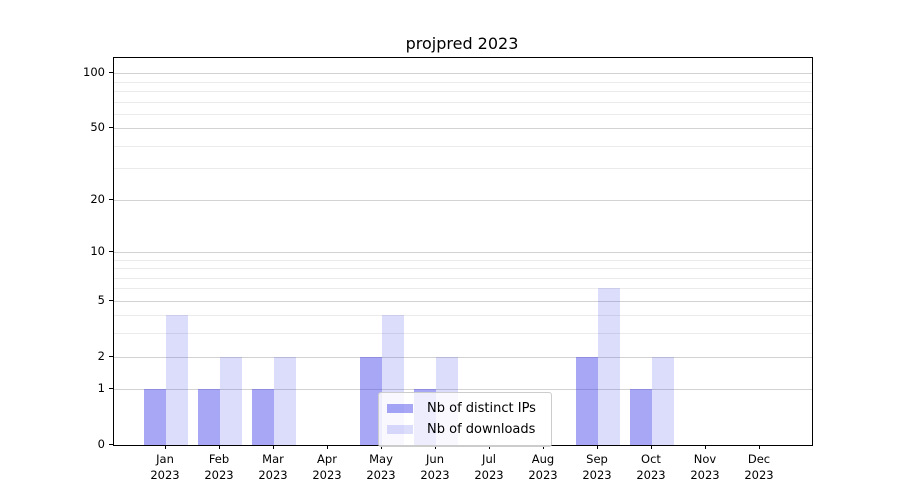 This screenshot has height=500, width=900. What do you see at coordinates (97, 127) in the screenshot?
I see `y-tick-label: 50` at bounding box center [97, 127].